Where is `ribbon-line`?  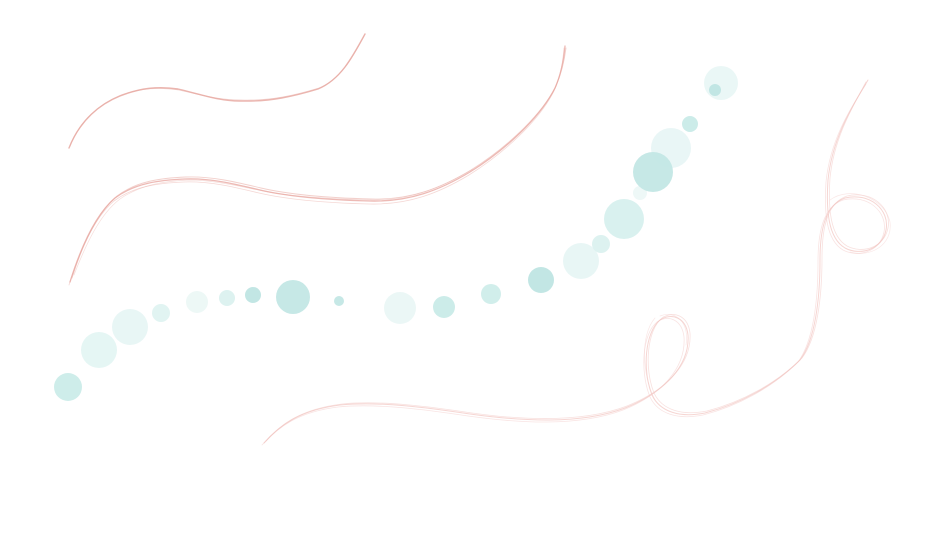
ribbon-line is located at coordinates (767, 297).